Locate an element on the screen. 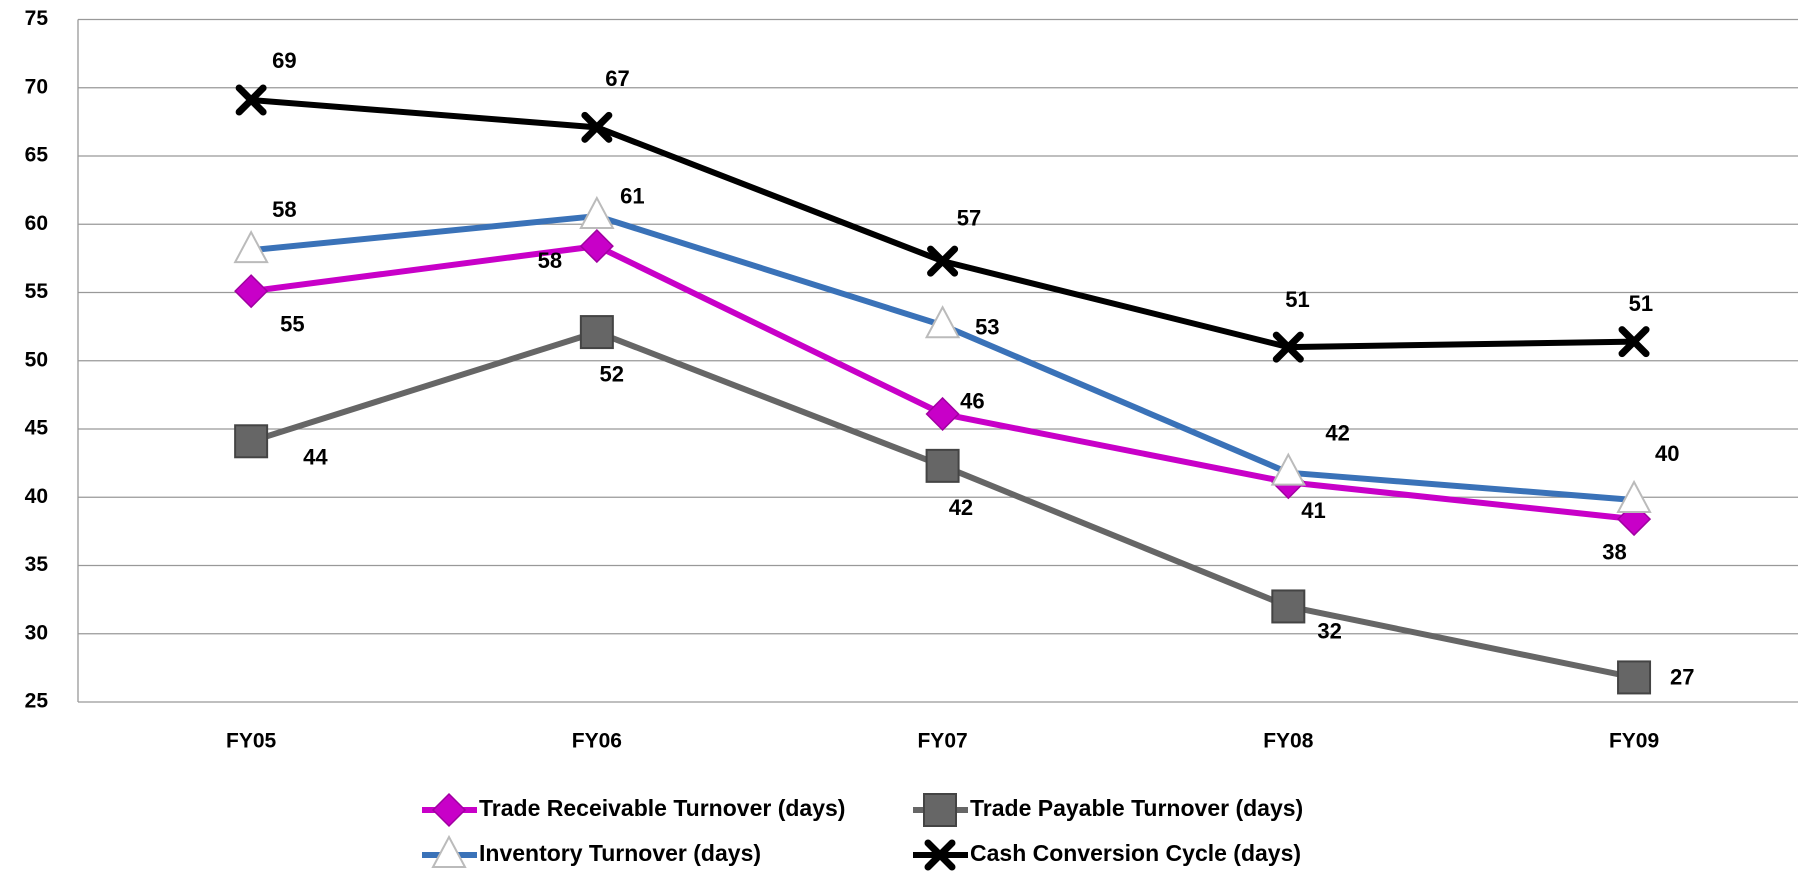 This screenshot has height=873, width=1798. data-label: 46 is located at coordinates (972, 400).